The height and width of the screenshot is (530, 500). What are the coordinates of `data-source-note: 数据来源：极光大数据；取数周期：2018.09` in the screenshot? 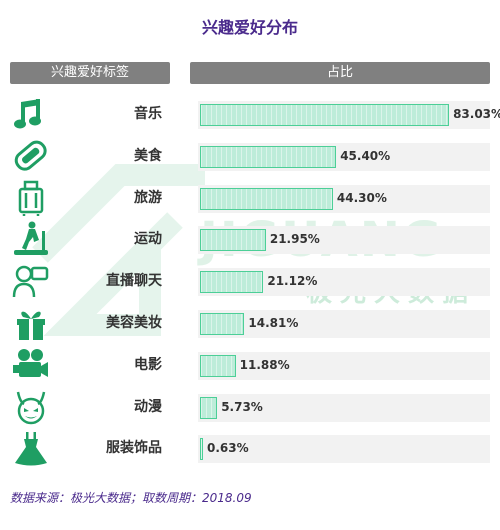 It's located at (131, 498).